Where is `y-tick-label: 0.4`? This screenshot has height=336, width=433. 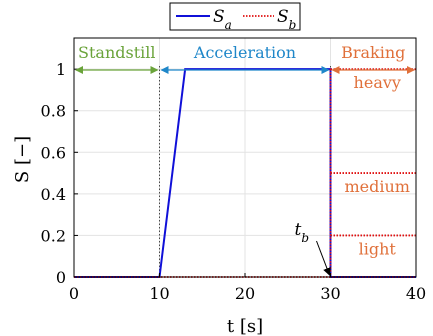
y-tick-label: 0.4 is located at coordinates (53, 194).